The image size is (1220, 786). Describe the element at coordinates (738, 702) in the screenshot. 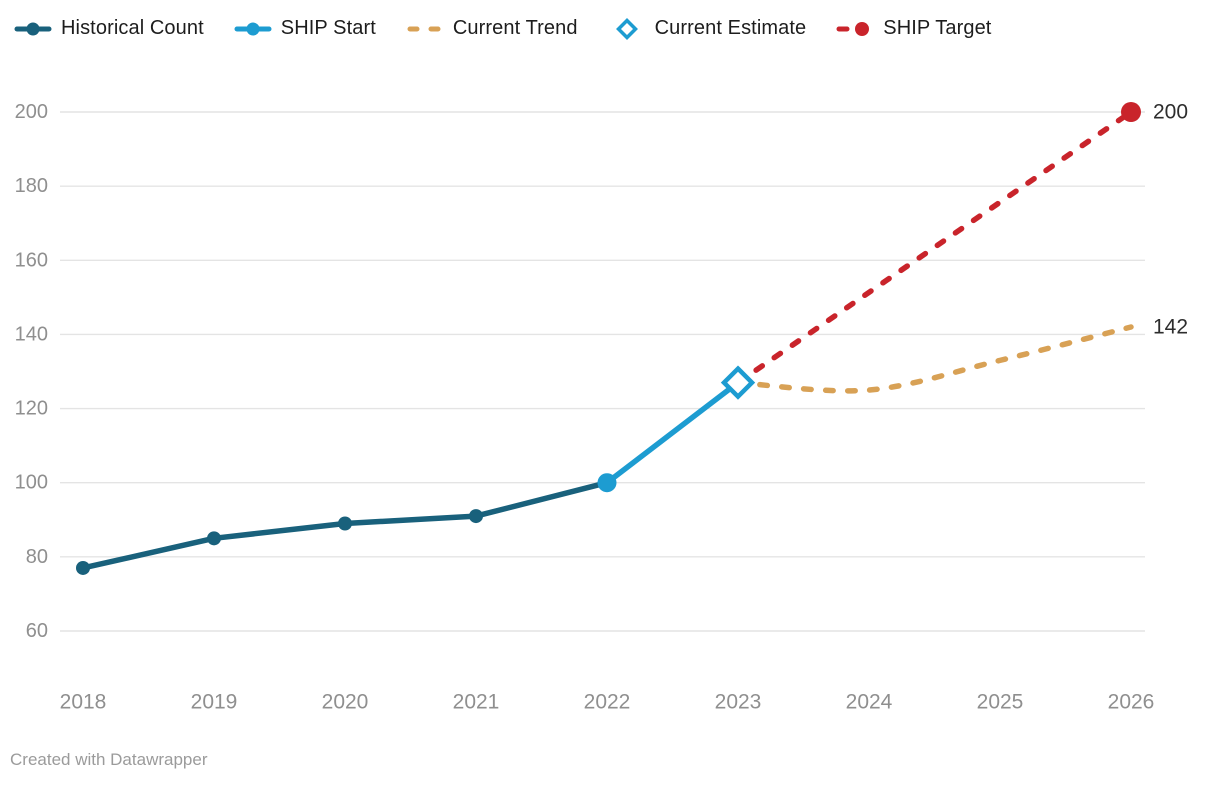

I see `x-tick-label: 2023` at that location.